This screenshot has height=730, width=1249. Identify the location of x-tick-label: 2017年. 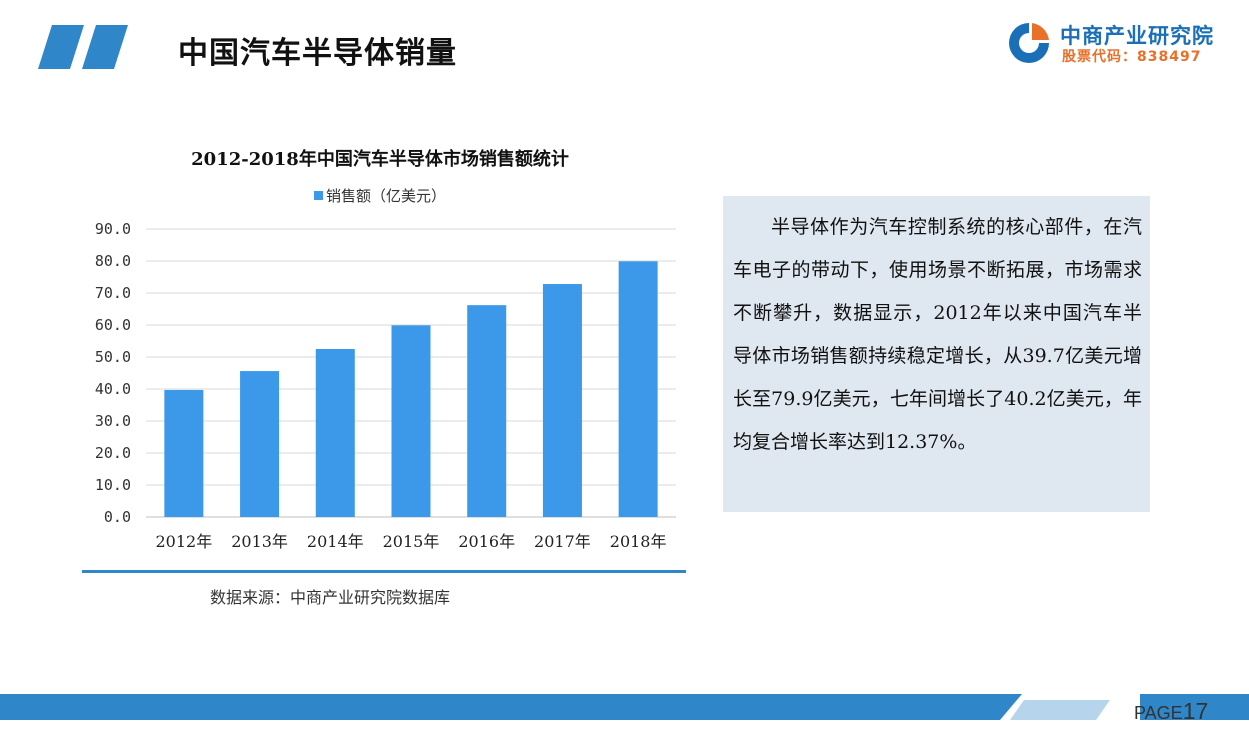
(562, 541).